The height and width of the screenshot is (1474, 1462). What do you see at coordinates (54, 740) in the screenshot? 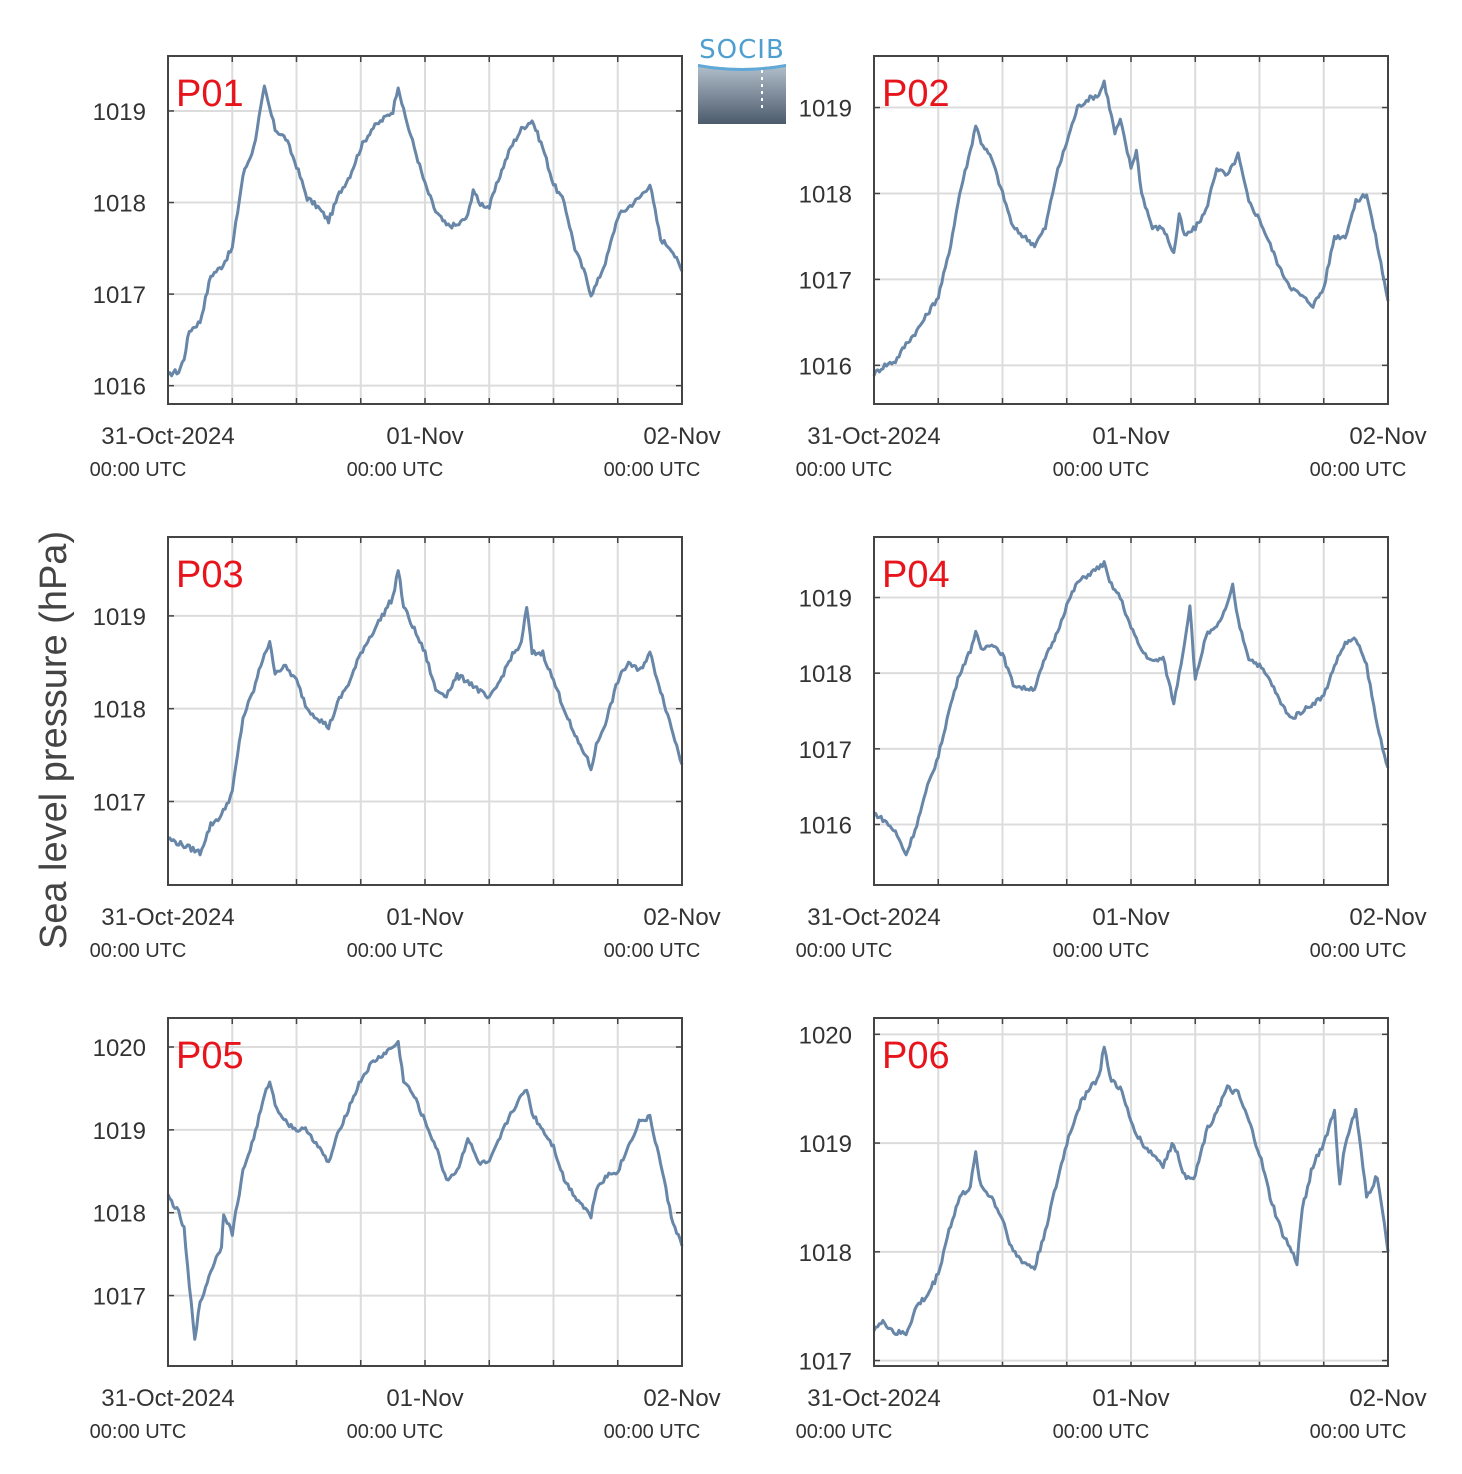
I see `y-axis-label: Sea level pressure (hPa)` at bounding box center [54, 740].